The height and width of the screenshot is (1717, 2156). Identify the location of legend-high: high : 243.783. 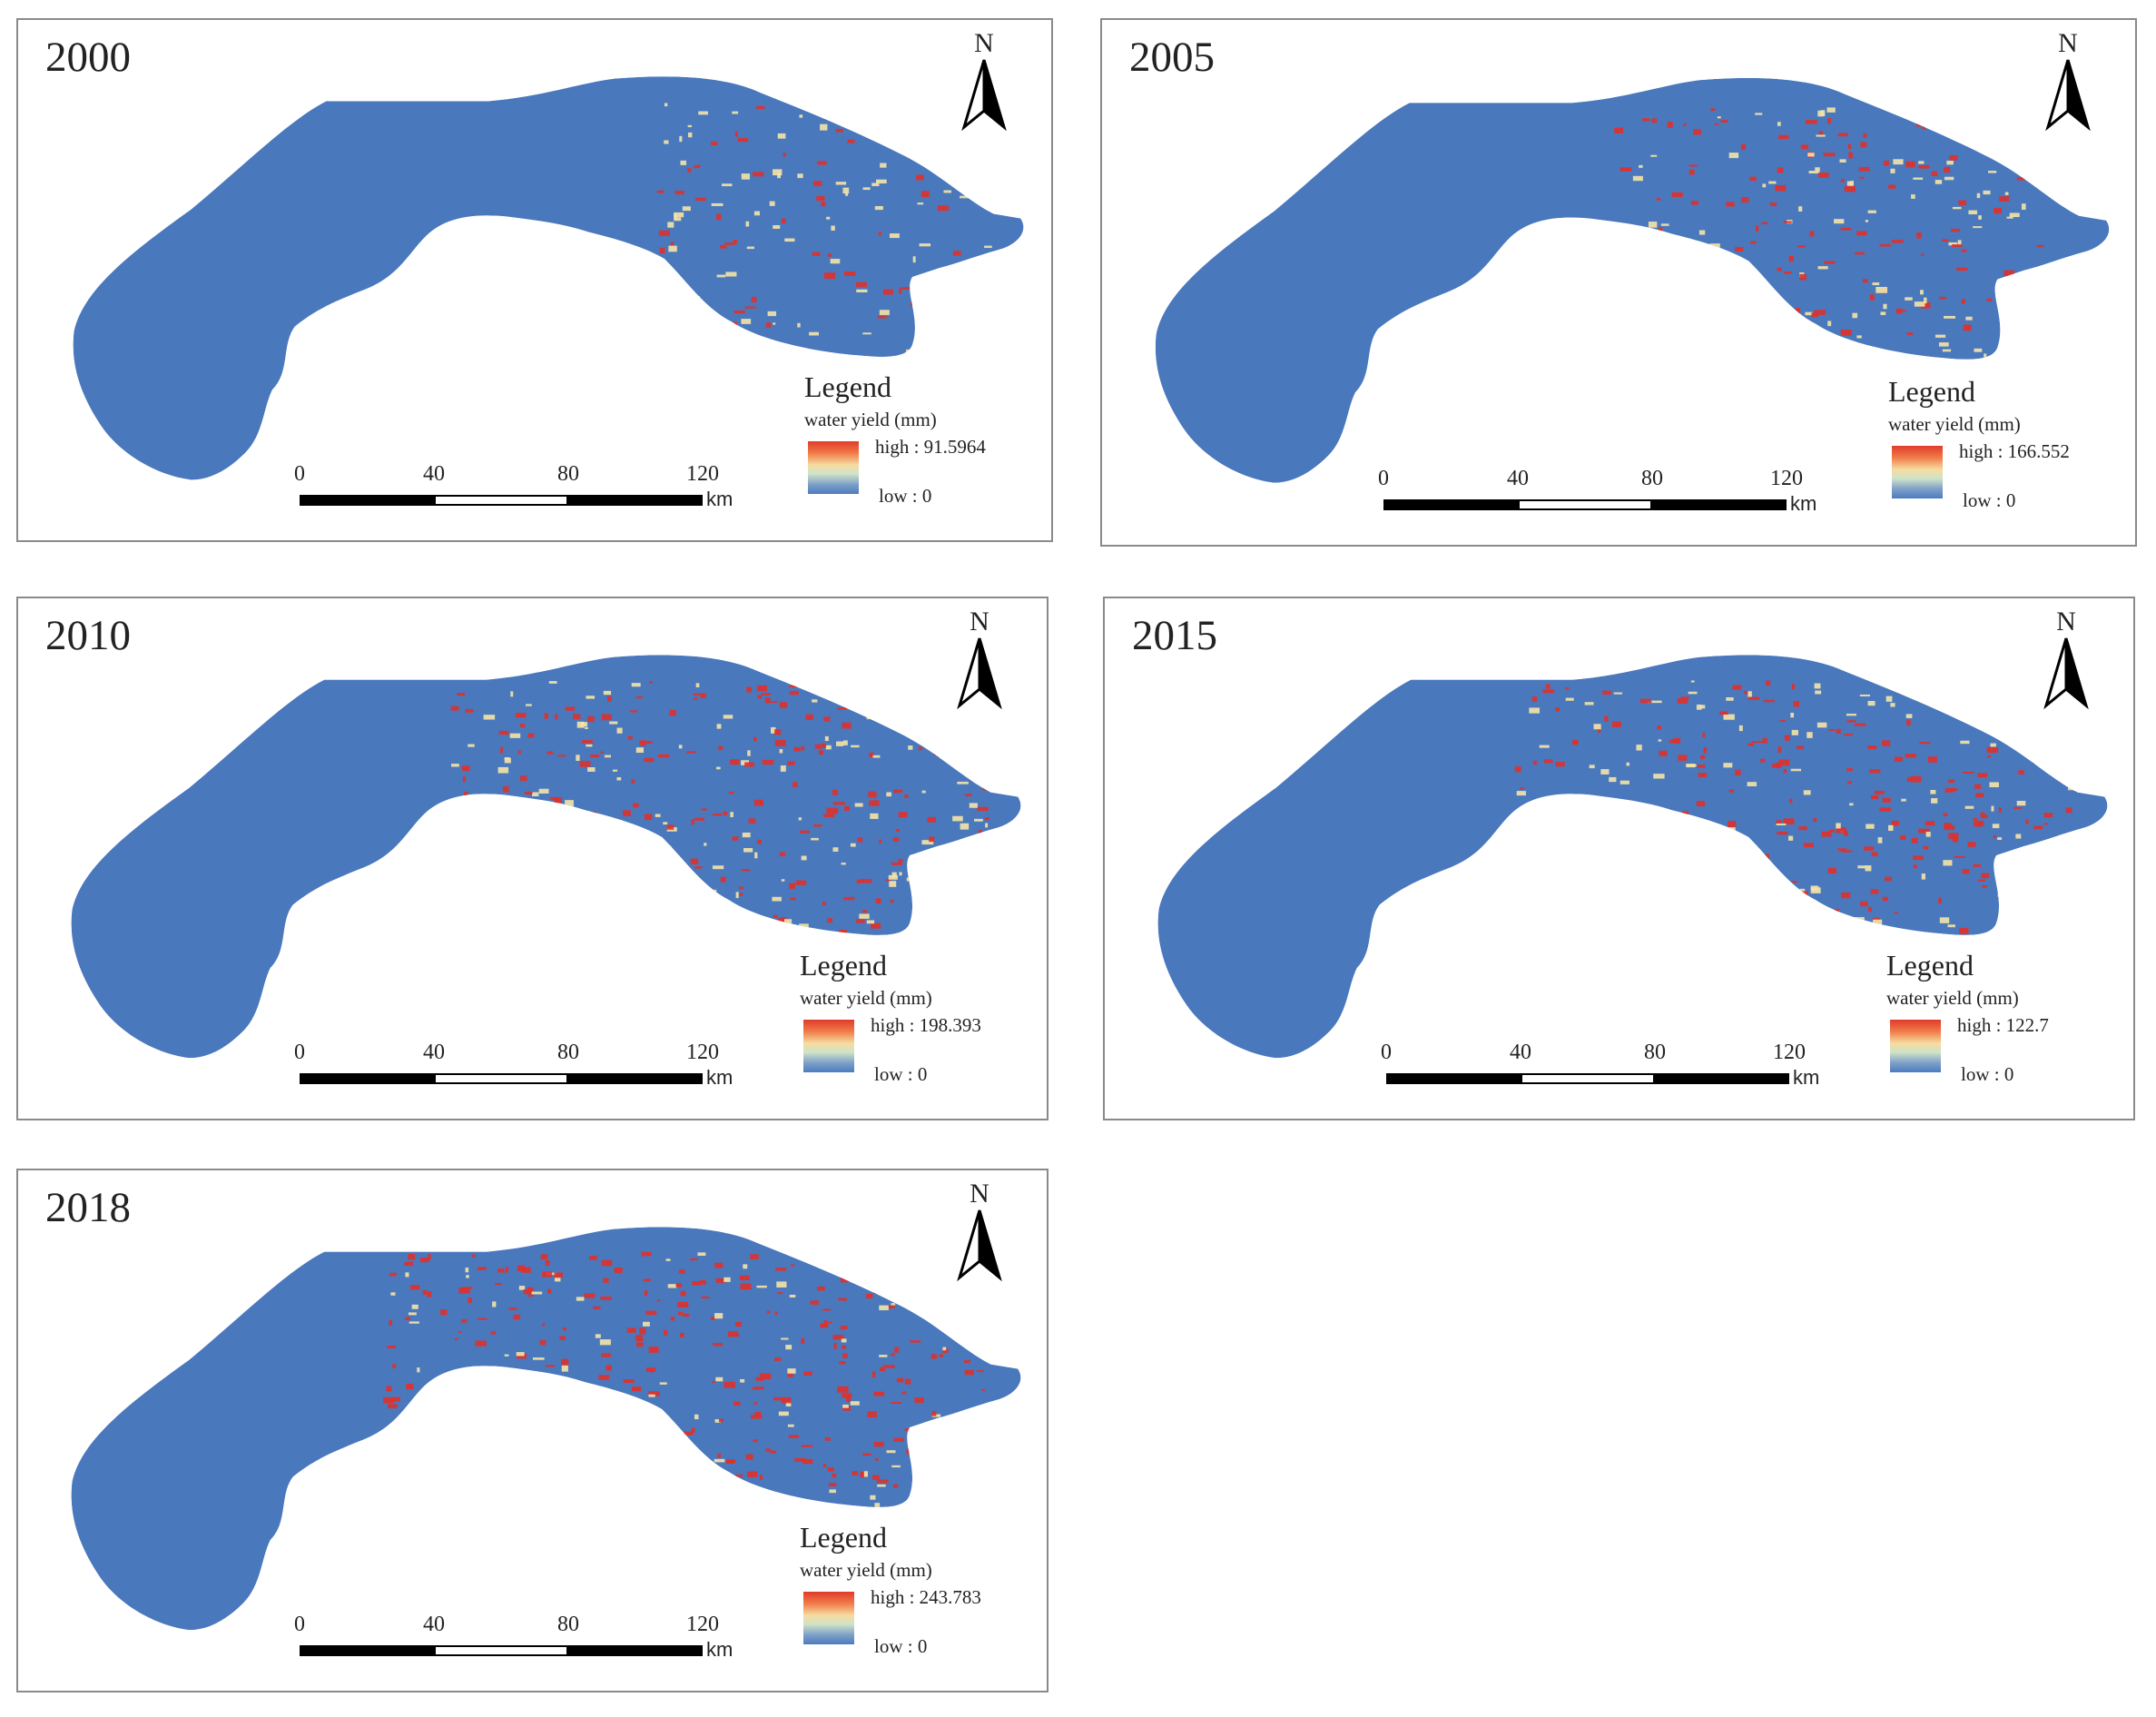
(926, 1597).